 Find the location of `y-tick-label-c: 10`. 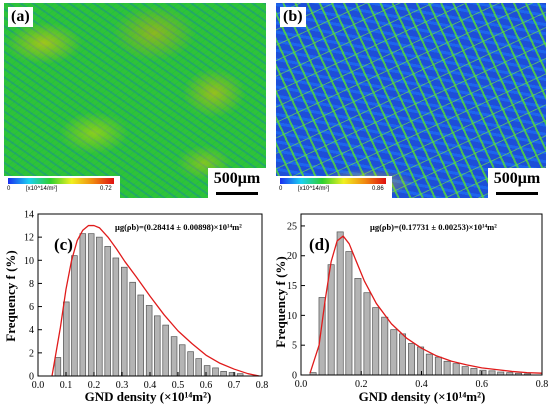

y-tick-label-c: 10 is located at coordinates (29, 261).